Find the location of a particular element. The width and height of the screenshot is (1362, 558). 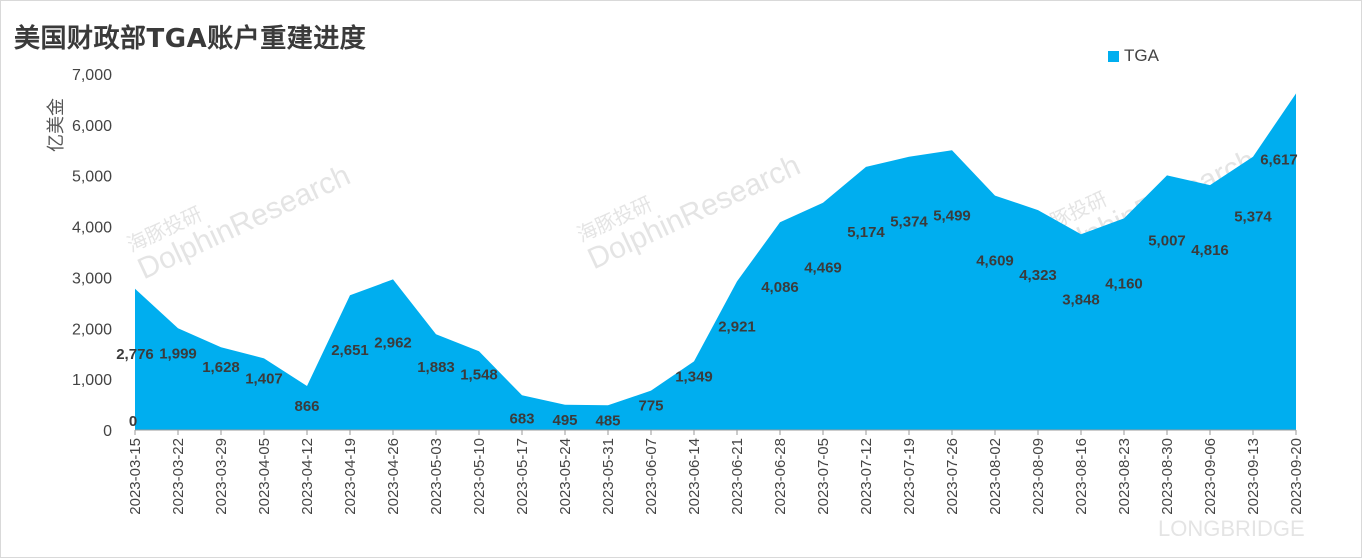

y-tick-label: 0 is located at coordinates (107, 431).